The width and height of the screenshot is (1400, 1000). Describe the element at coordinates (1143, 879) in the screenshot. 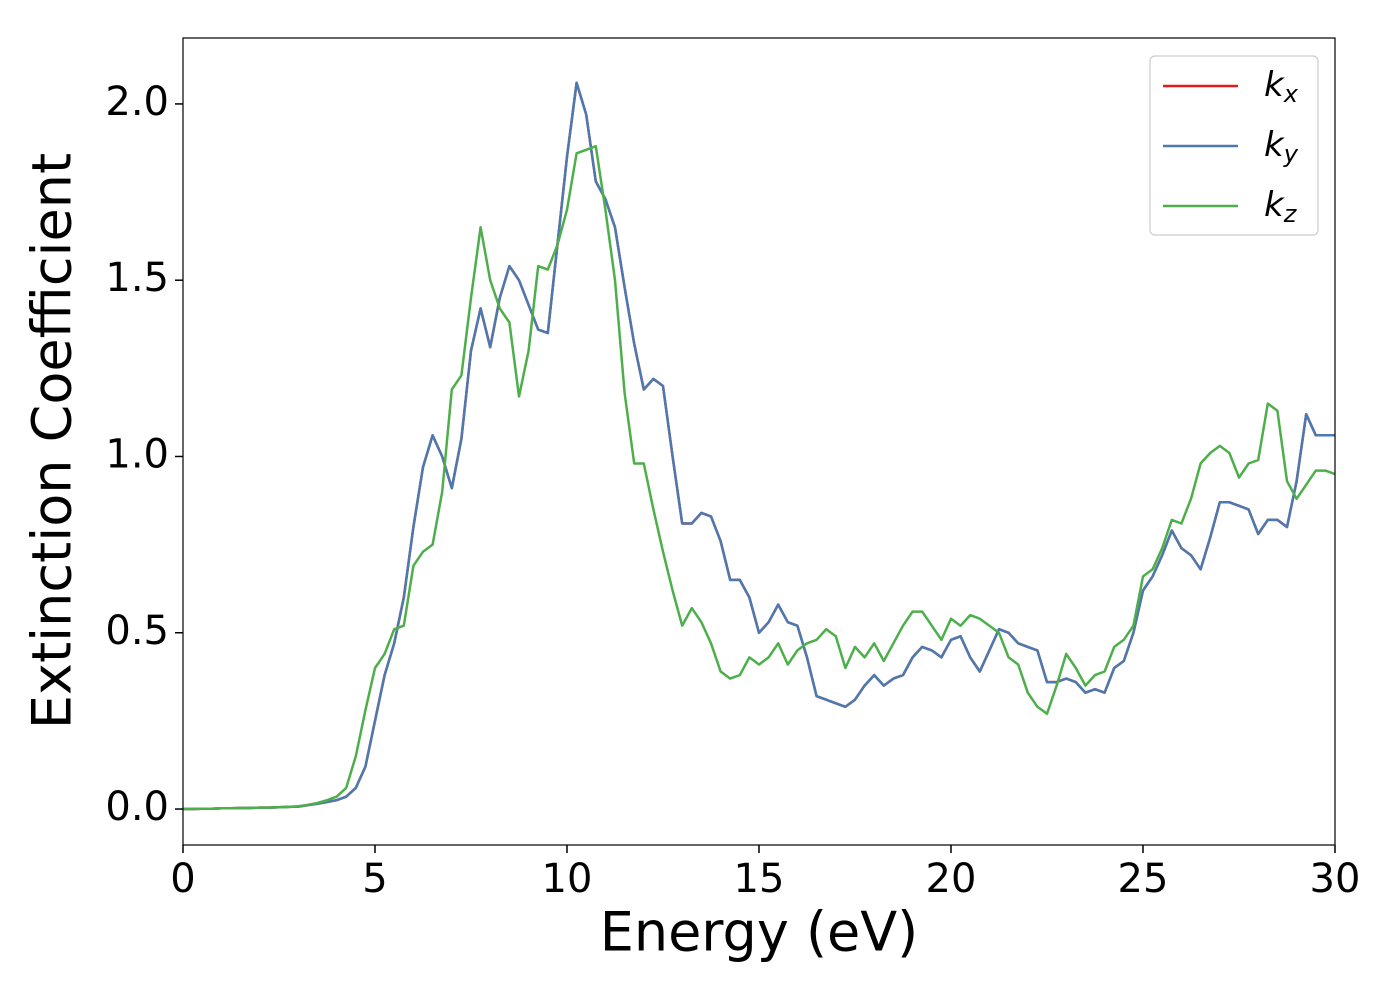

I see `x-tick-label: 25` at that location.